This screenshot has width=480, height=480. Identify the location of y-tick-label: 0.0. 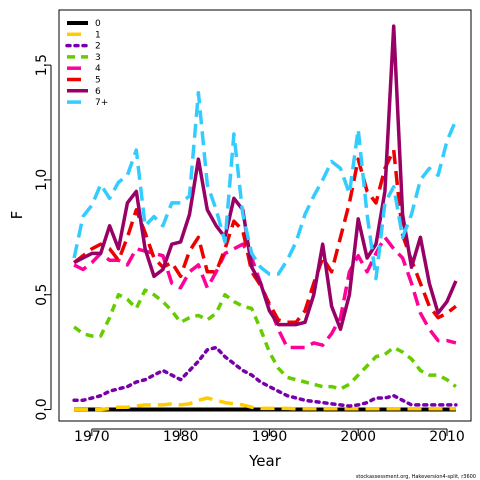
(42, 409).